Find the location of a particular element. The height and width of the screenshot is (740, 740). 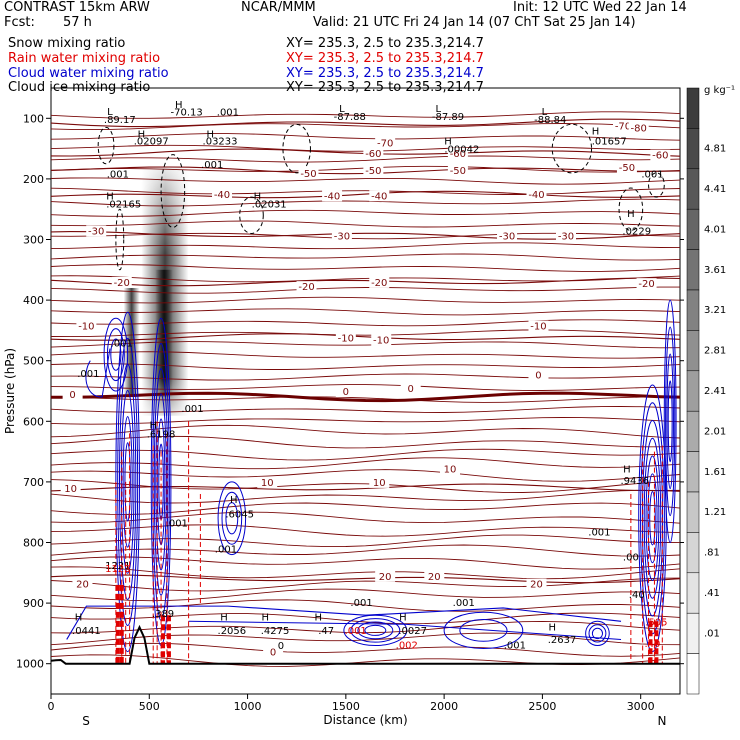

contour-annotation: .01657 is located at coordinates (609, 142).